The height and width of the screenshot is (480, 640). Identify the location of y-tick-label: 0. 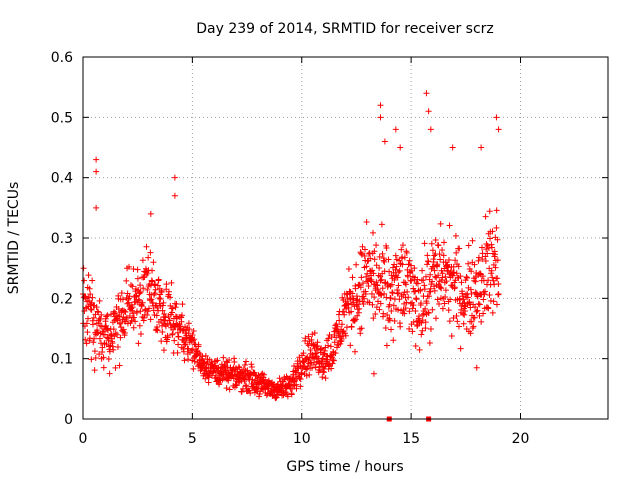
(68, 420).